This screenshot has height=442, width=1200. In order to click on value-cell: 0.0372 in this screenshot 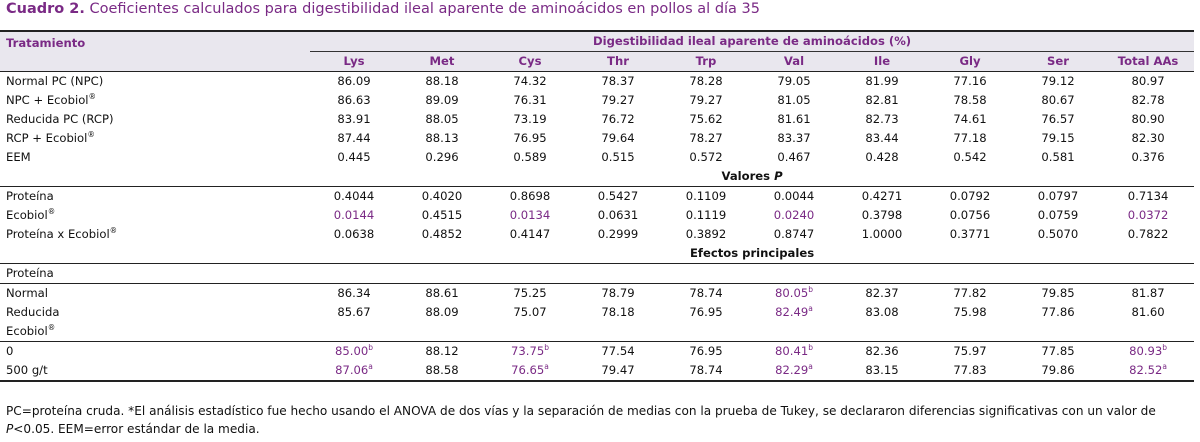, I will do `click(1148, 215)`.